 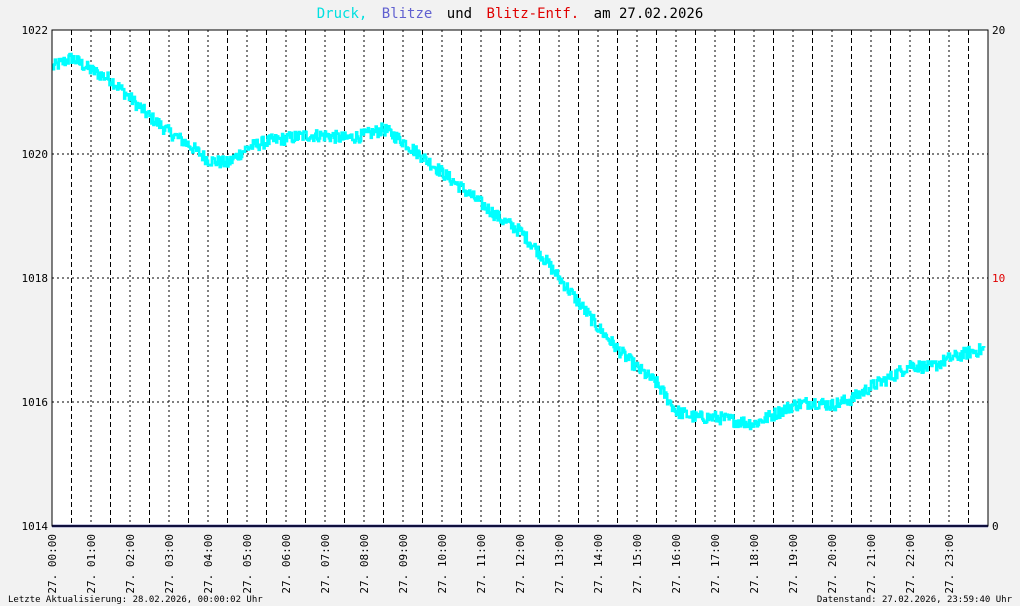 I want to click on title-blitz-entf: Blitz-Entf., so click(x=533, y=14).